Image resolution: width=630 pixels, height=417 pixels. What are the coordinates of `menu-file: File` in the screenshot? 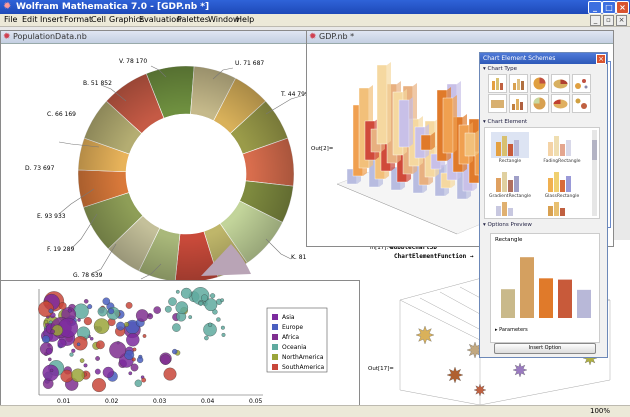 It's located at (11, 19).